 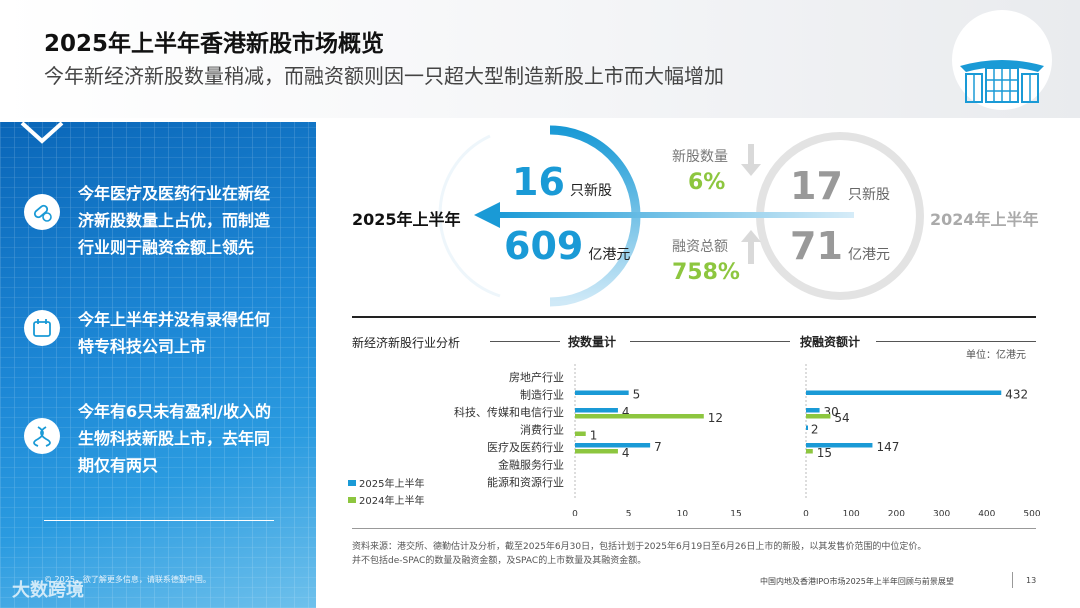 I want to click on report-name: 中国内地及香港IPO市场2025年上半年回顾与前景展望, so click(x=857, y=581).